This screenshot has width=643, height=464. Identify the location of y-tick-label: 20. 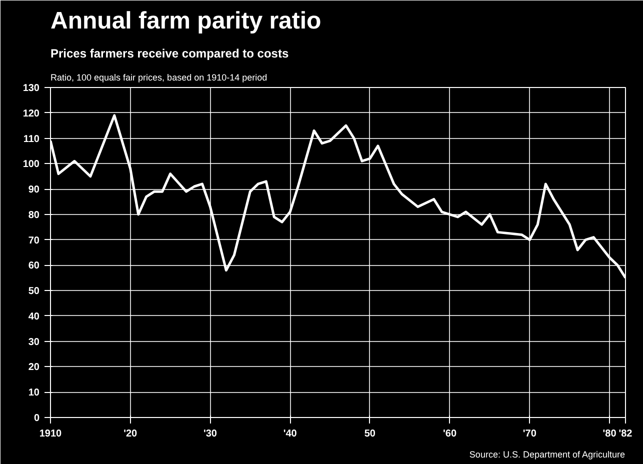
(34, 368).